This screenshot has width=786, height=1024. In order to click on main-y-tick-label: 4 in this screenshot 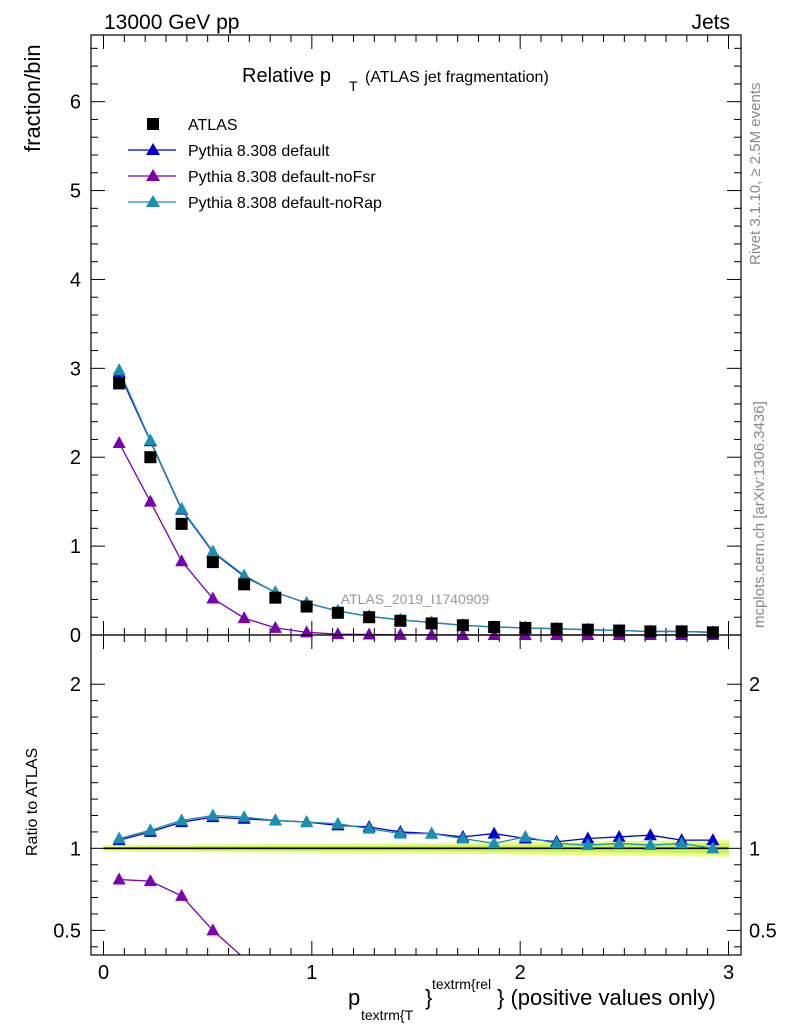, I will do `click(75, 280)`.